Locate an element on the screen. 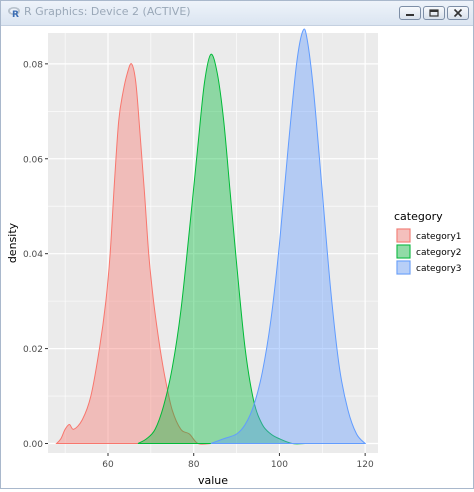 The height and width of the screenshot is (492, 474). maximize-icon is located at coordinates (434, 13).